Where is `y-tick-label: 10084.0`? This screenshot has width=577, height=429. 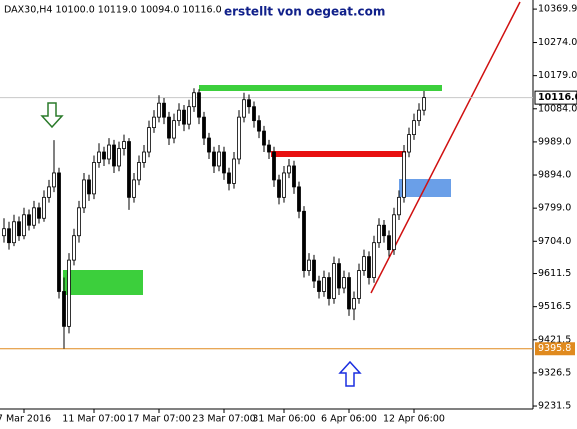 y-tick-label: 10084.0 is located at coordinates (557, 108).